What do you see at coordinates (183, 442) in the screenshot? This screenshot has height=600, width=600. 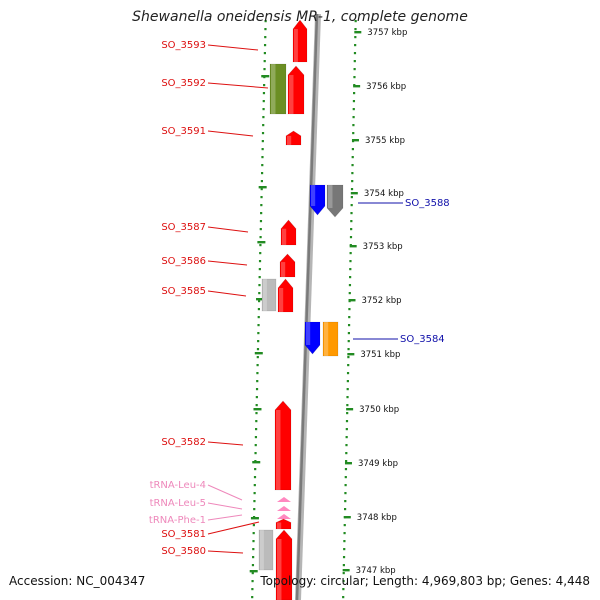 I see `label-so-3582: SO_3582` at bounding box center [183, 442].